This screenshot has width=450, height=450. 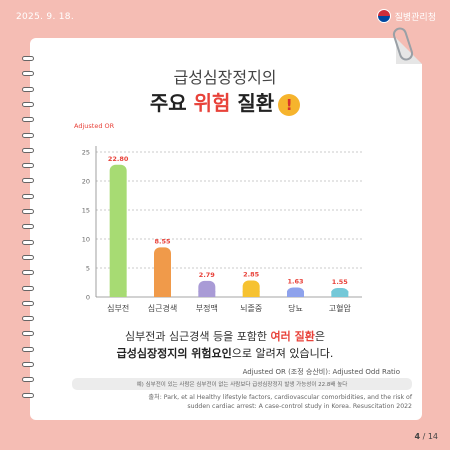 I want to click on y-tick-label: 15, so click(x=86, y=211).